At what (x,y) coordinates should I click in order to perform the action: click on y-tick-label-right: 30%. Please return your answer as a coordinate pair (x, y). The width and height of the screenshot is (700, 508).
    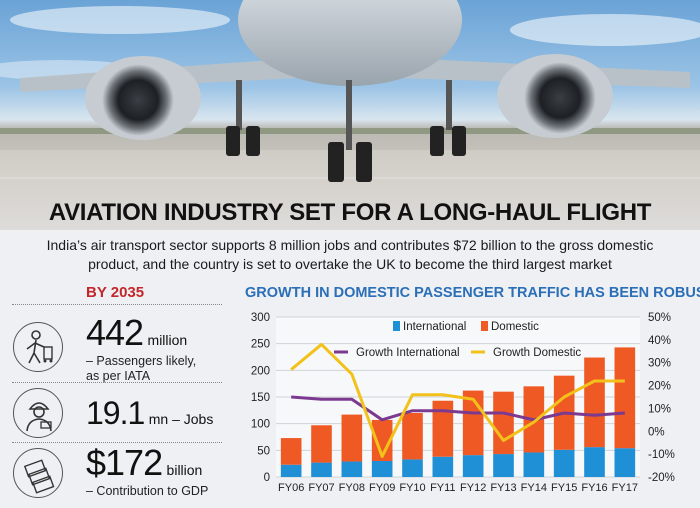
    Looking at the image, I should click on (659, 364).